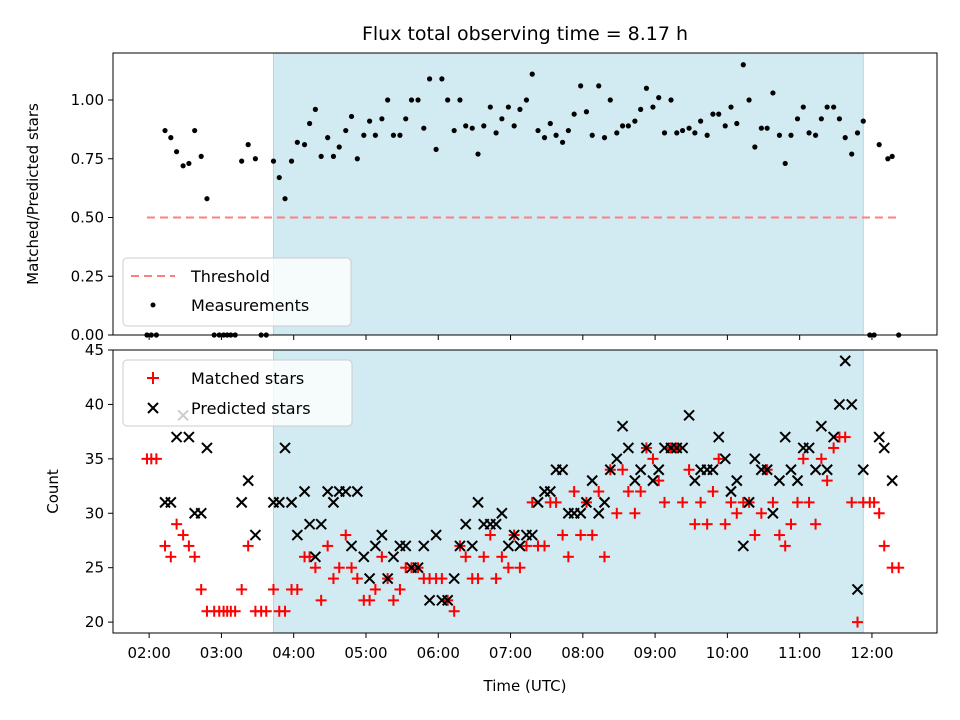 The height and width of the screenshot is (720, 960). What do you see at coordinates (727, 653) in the screenshot?
I see `x-tick-label: 10:00` at bounding box center [727, 653].